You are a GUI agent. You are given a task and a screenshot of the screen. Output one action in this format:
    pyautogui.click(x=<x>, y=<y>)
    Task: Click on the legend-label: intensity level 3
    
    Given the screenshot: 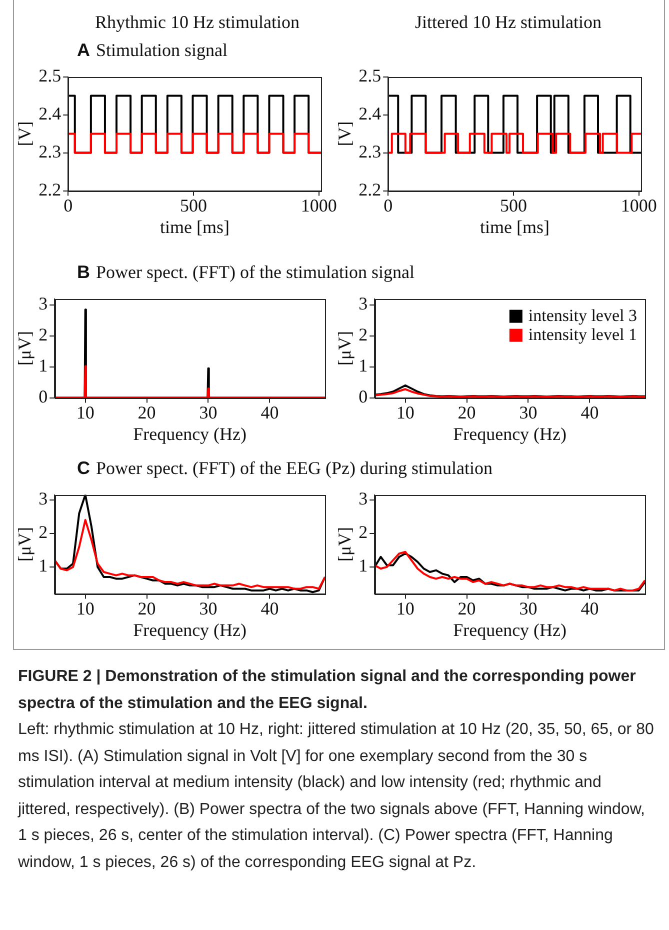 What is the action you would take?
    pyautogui.click(x=583, y=315)
    